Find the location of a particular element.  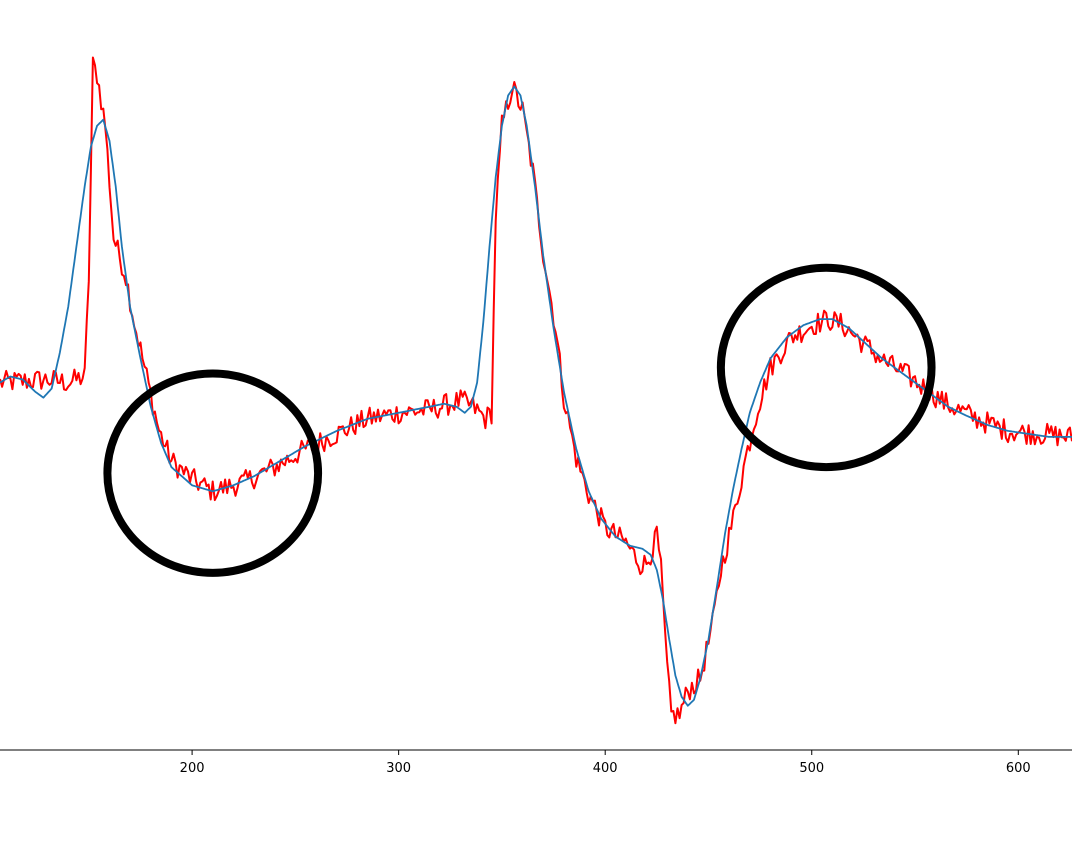

x-axis-ticks: 200 300 400 500 600 is located at coordinates (605, 763).